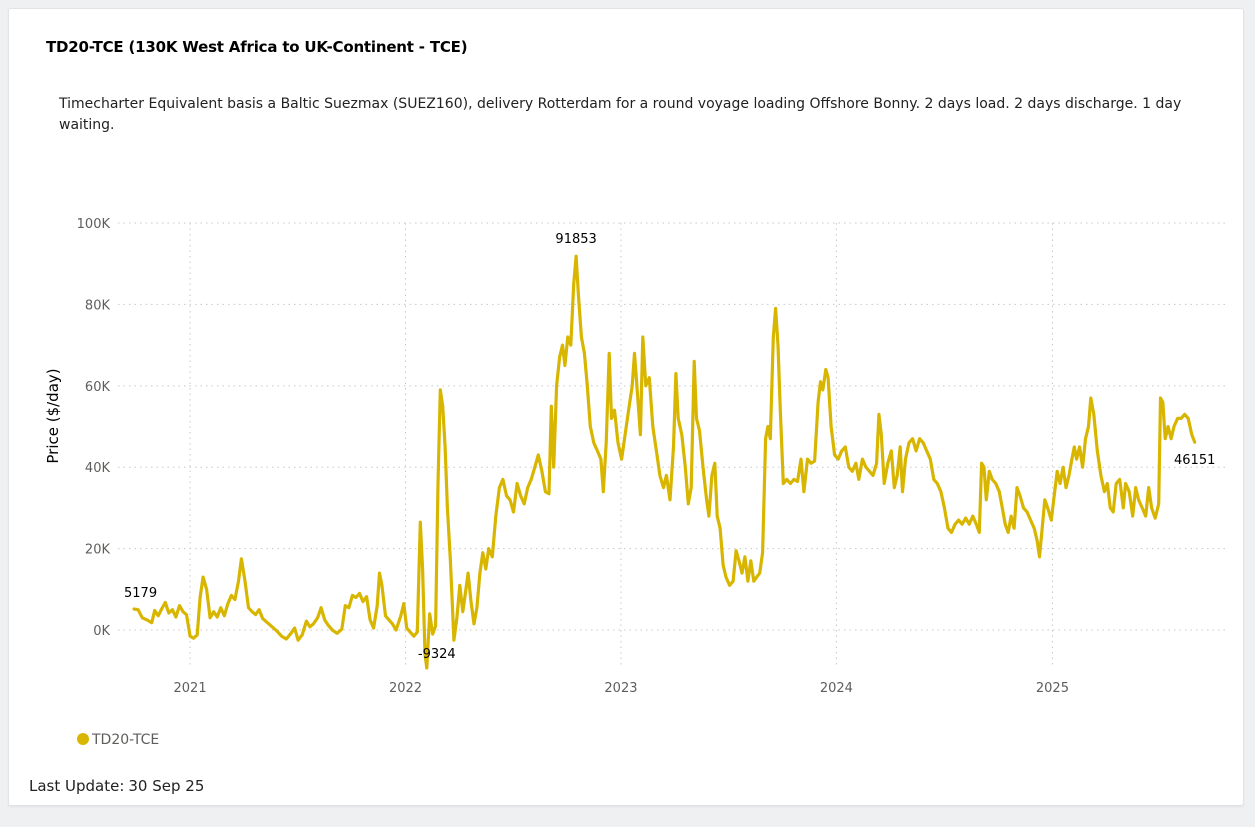  Describe the element at coordinates (125, 740) in the screenshot. I see `legend-label-td20-tce: TD20-TCE` at that location.